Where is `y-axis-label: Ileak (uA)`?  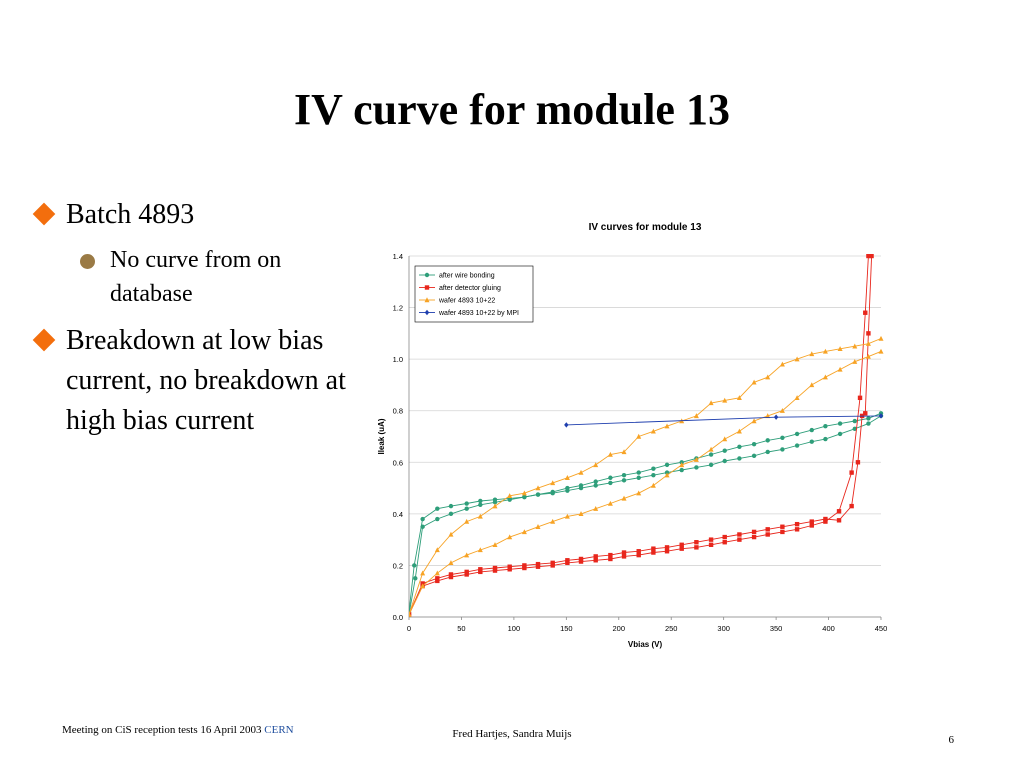 y-axis-label: Ileak (uA) is located at coordinates (381, 436).